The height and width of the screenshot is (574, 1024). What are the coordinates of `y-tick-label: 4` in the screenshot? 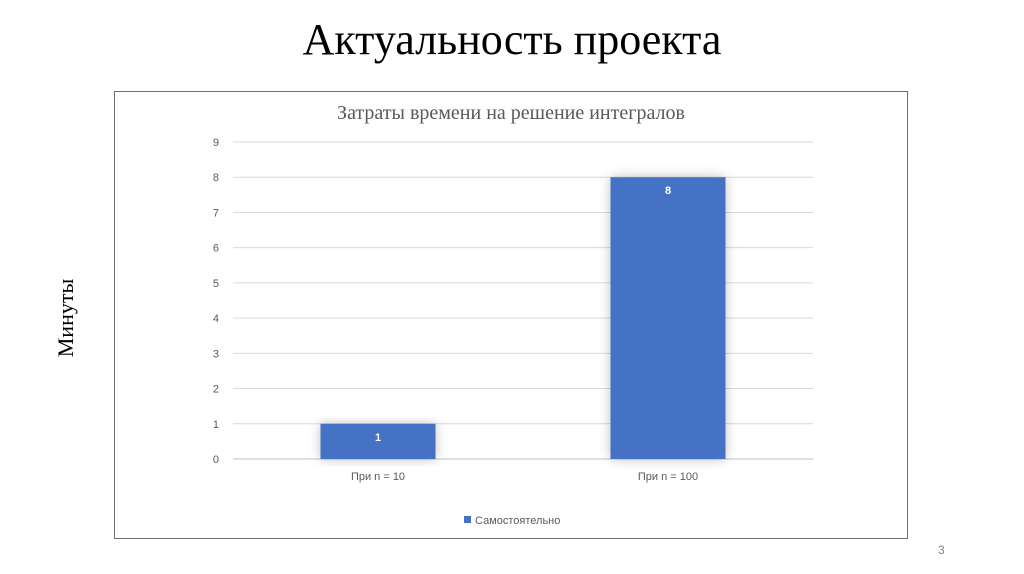 It's located at (216, 319).